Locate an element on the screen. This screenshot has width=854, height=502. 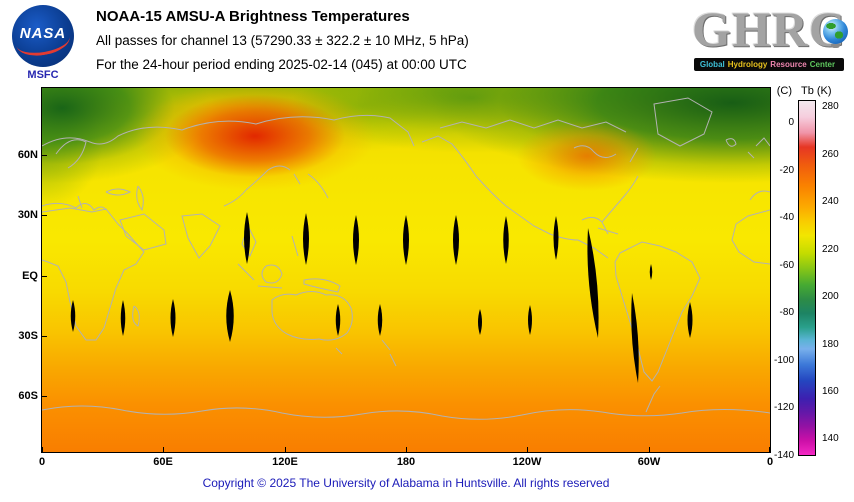
colorbar-celsius-tick: -20 is located at coordinates (786, 170).